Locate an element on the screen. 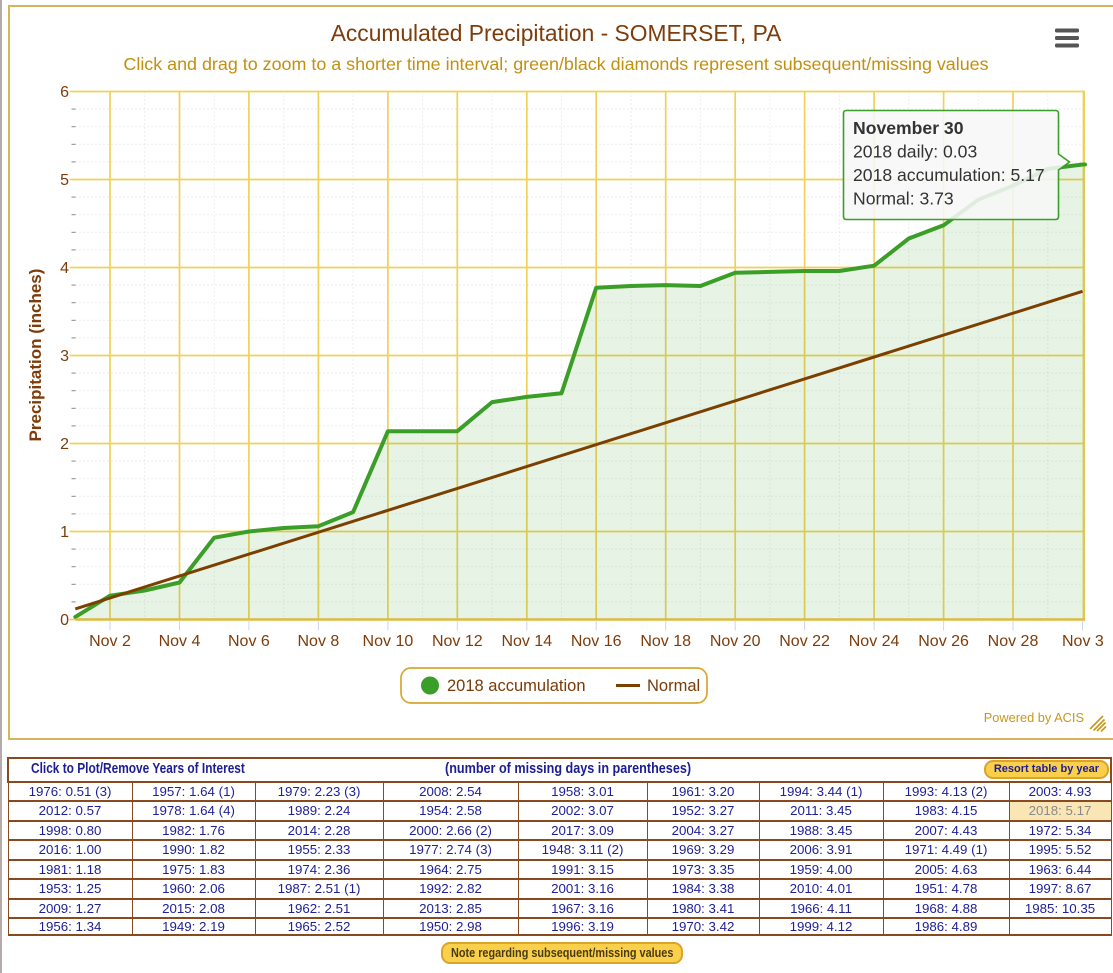 The width and height of the screenshot is (1113, 973). svg-text: 1 is located at coordinates (64, 532).